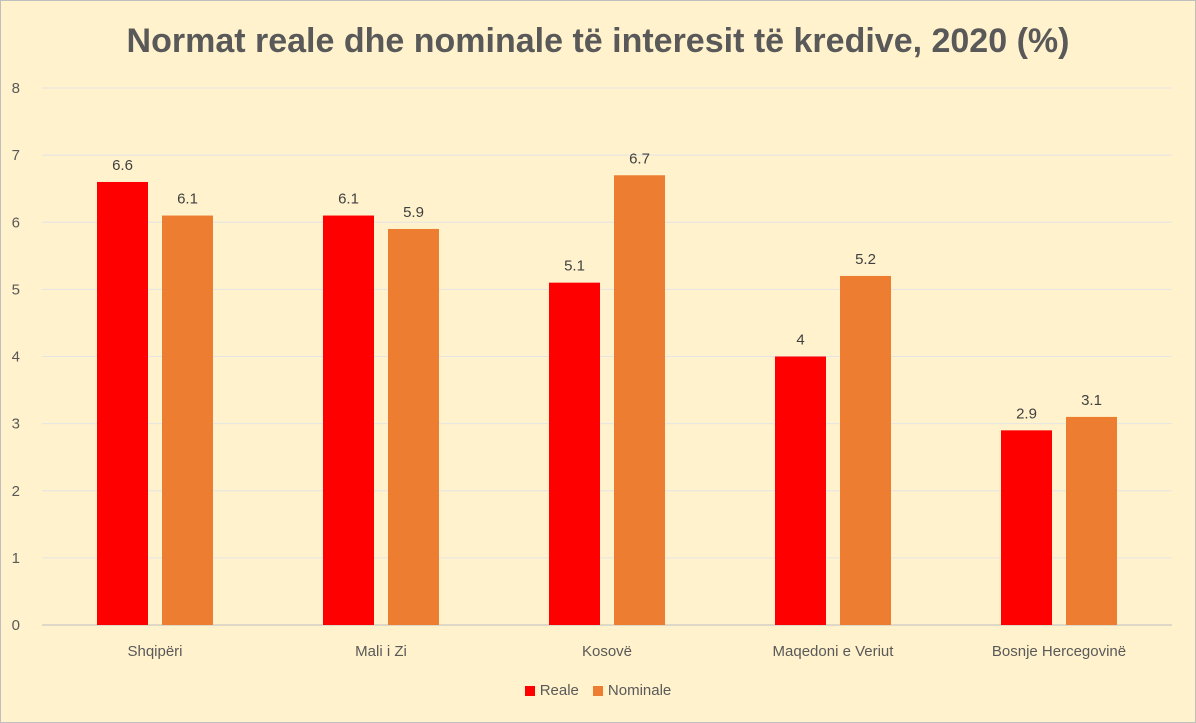 This screenshot has width=1196, height=723. Describe the element at coordinates (16, 88) in the screenshot. I see `y-tick-label: 8` at that location.